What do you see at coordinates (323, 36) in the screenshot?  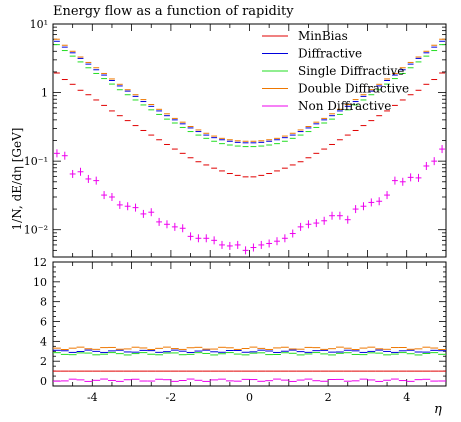 I see `legend-label: MinBias` at bounding box center [323, 36].